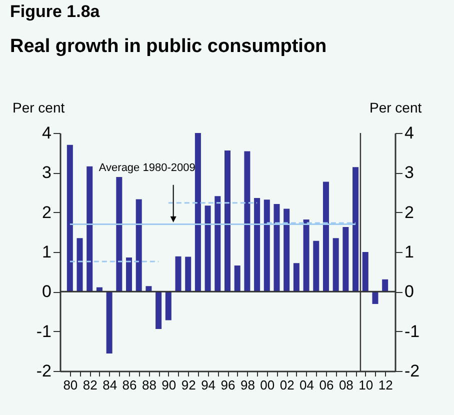 The image size is (454, 415). I want to click on x-tick-label: 86, so click(129, 385).